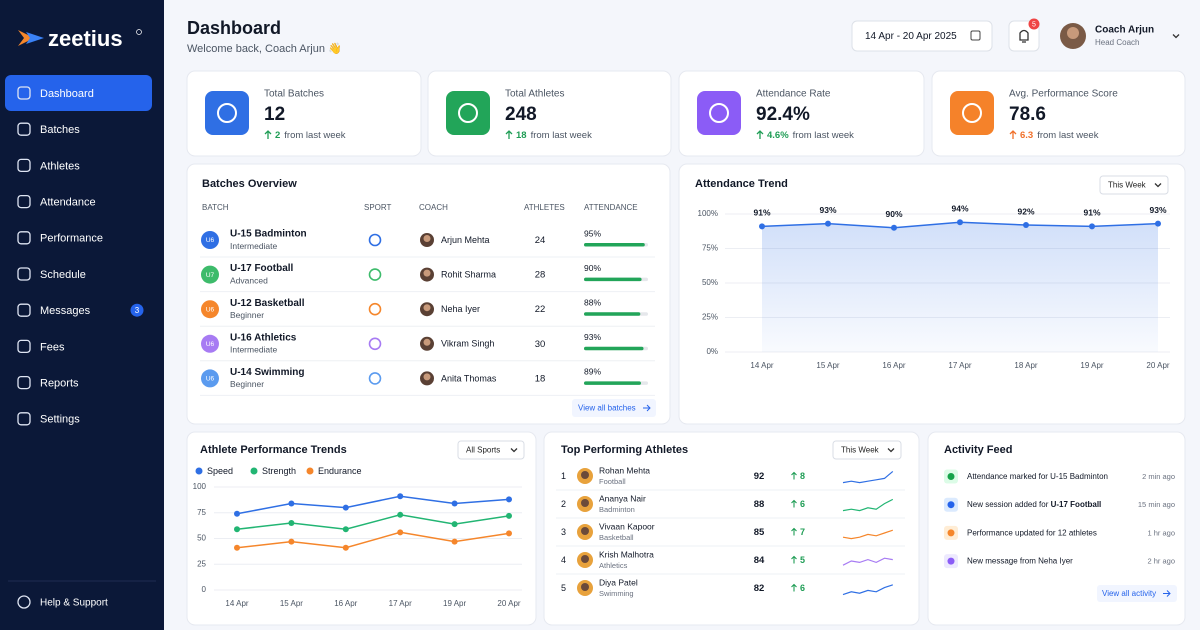  Describe the element at coordinates (617, 509) in the screenshot. I see `athlete-sport: Badminton` at that location.